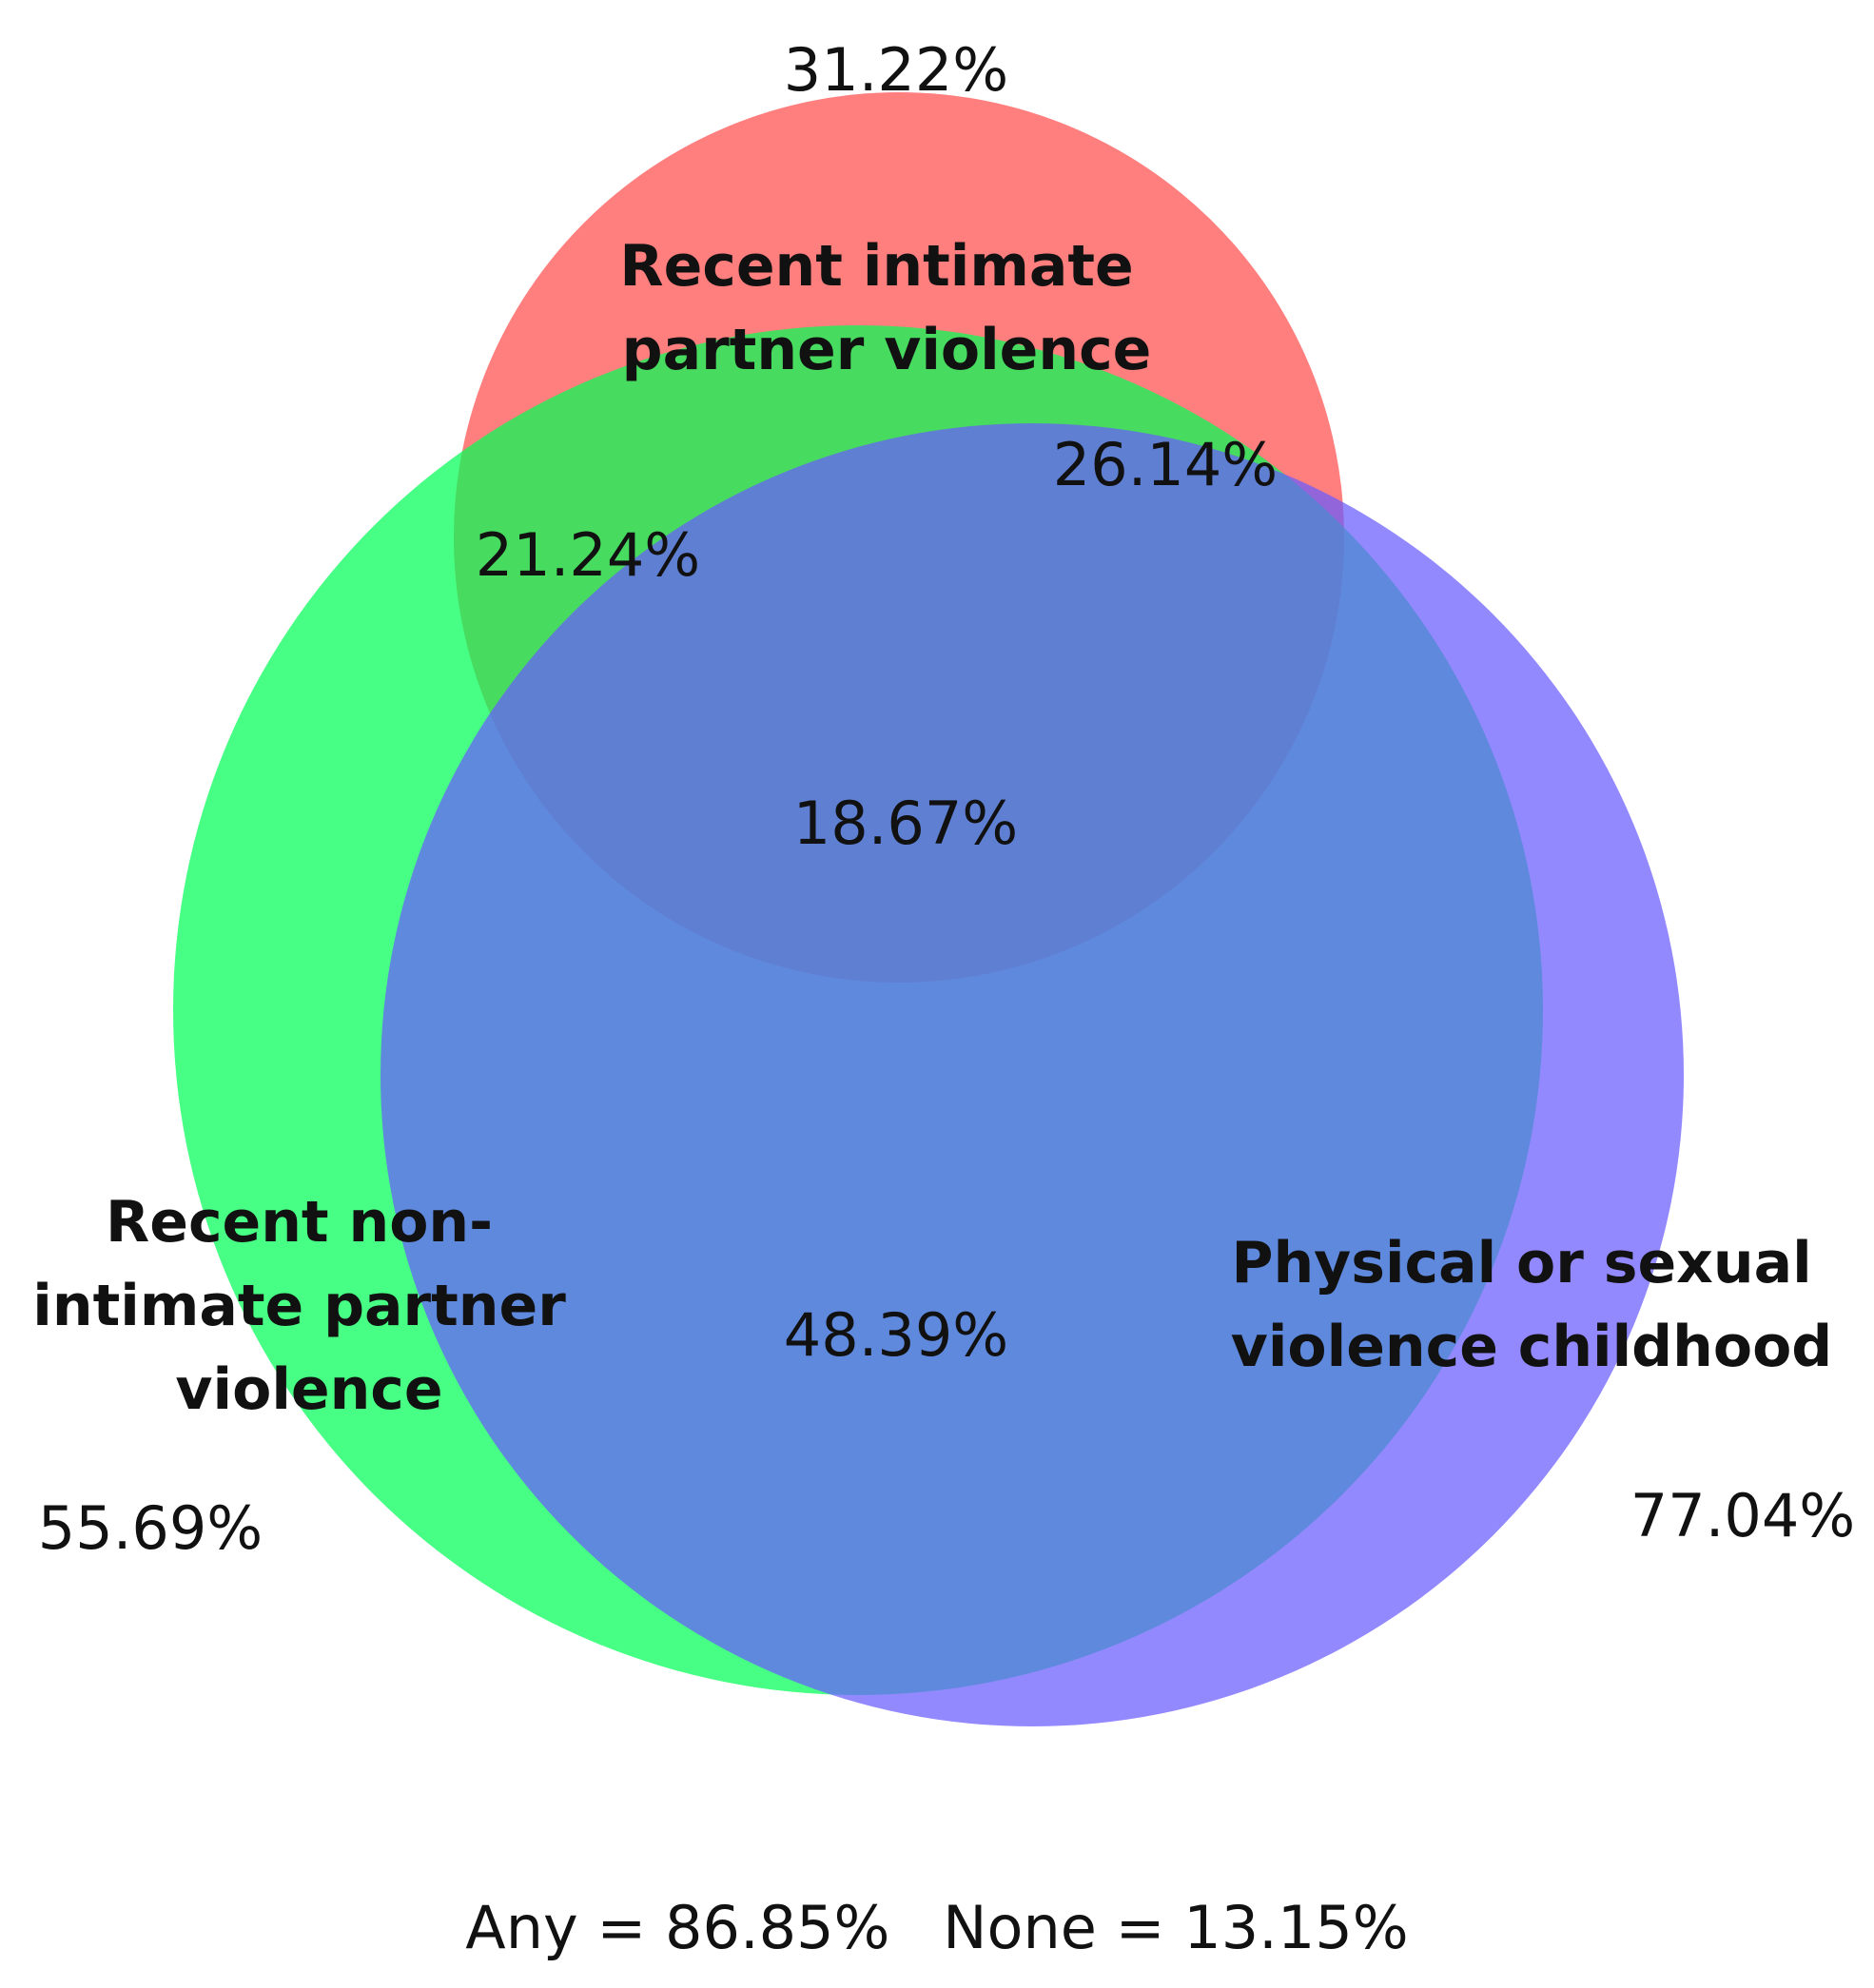 This screenshot has height=1988, width=1874. I want to click on label-childhood-violence: Physical or sexual violence childhood, so click(1532, 1305).